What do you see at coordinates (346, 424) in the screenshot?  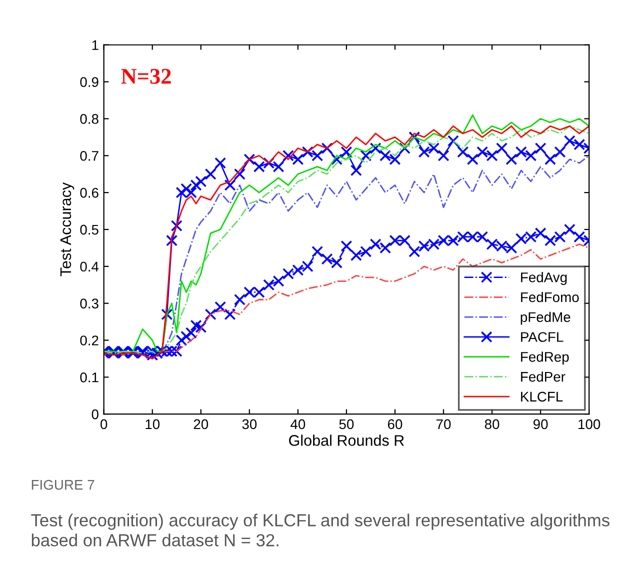 I see `x-tick-label: 50` at bounding box center [346, 424].